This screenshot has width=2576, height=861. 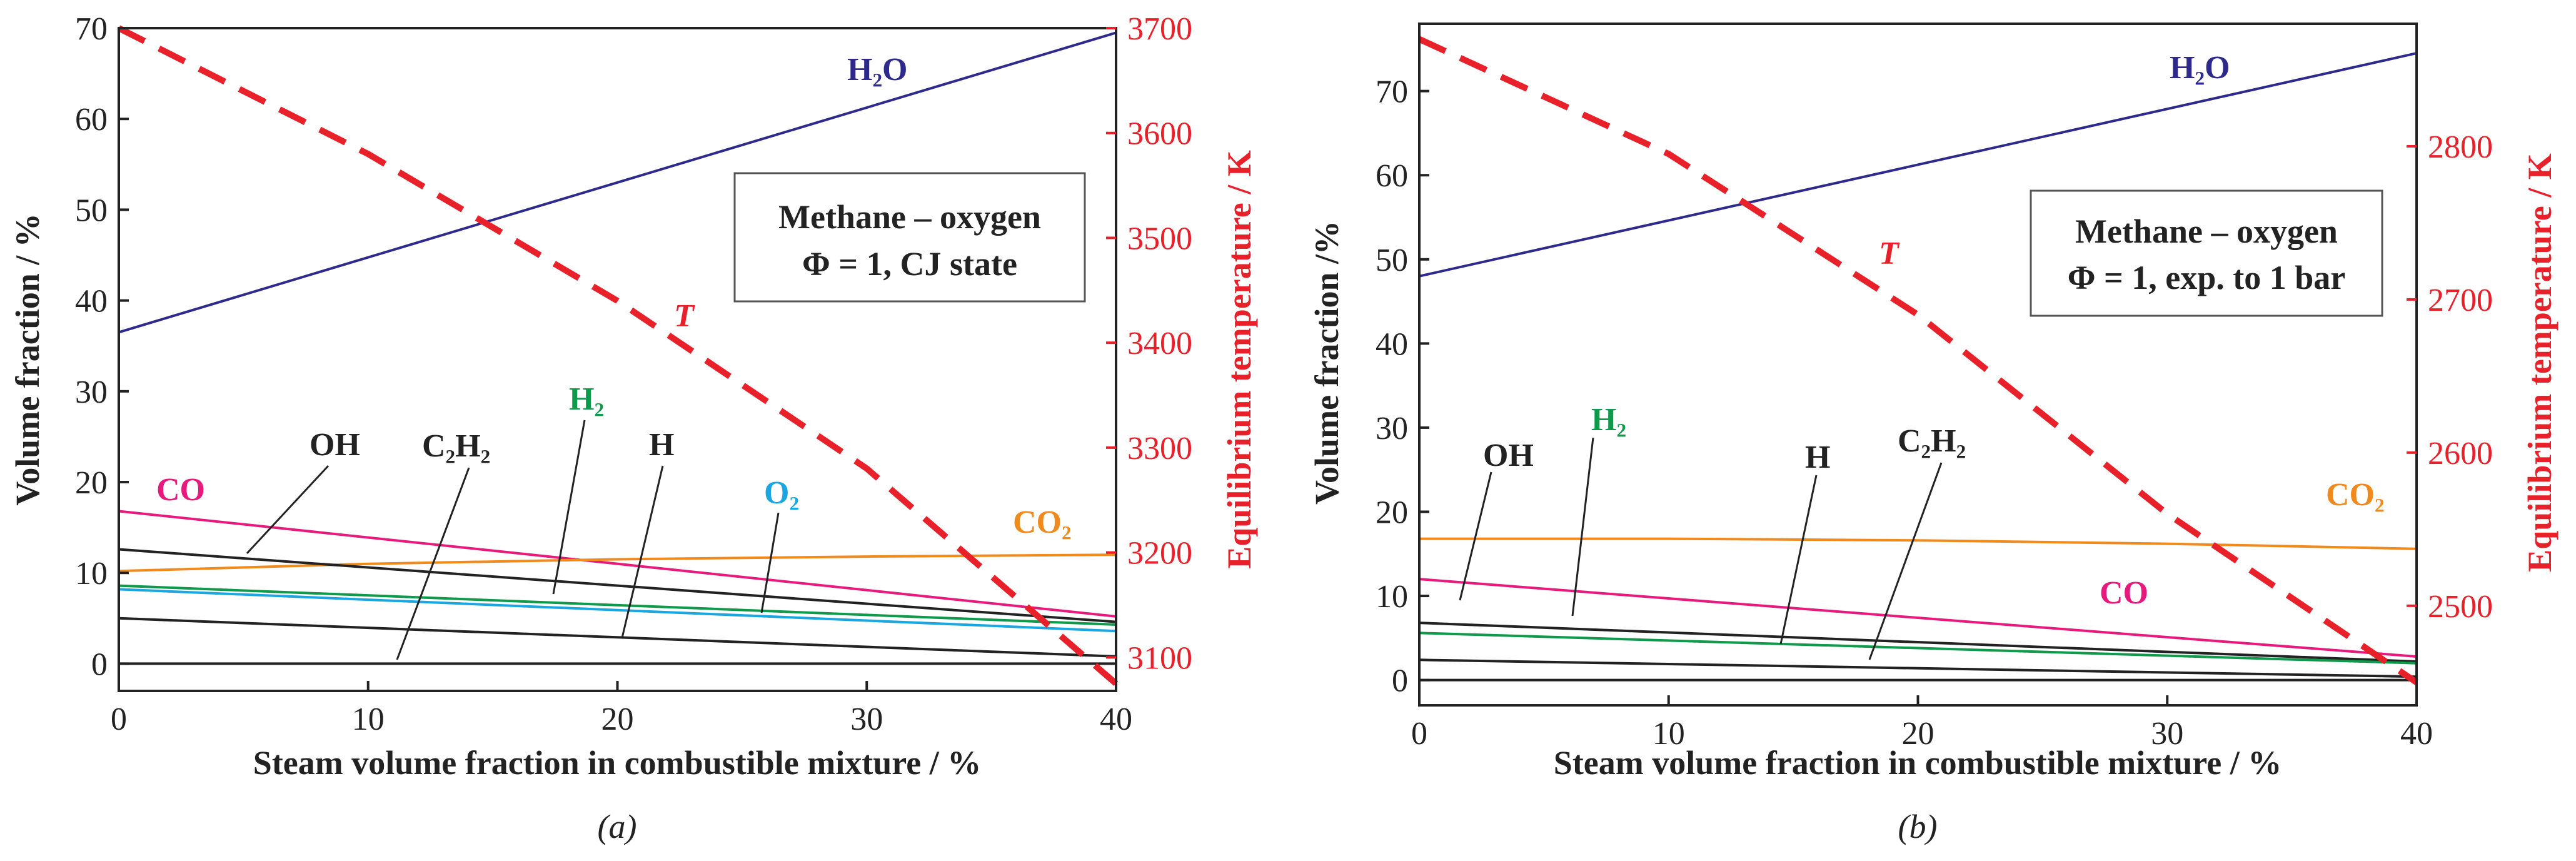 I want to click on panel-b-y-tick-label: 30, so click(x=1392, y=428).